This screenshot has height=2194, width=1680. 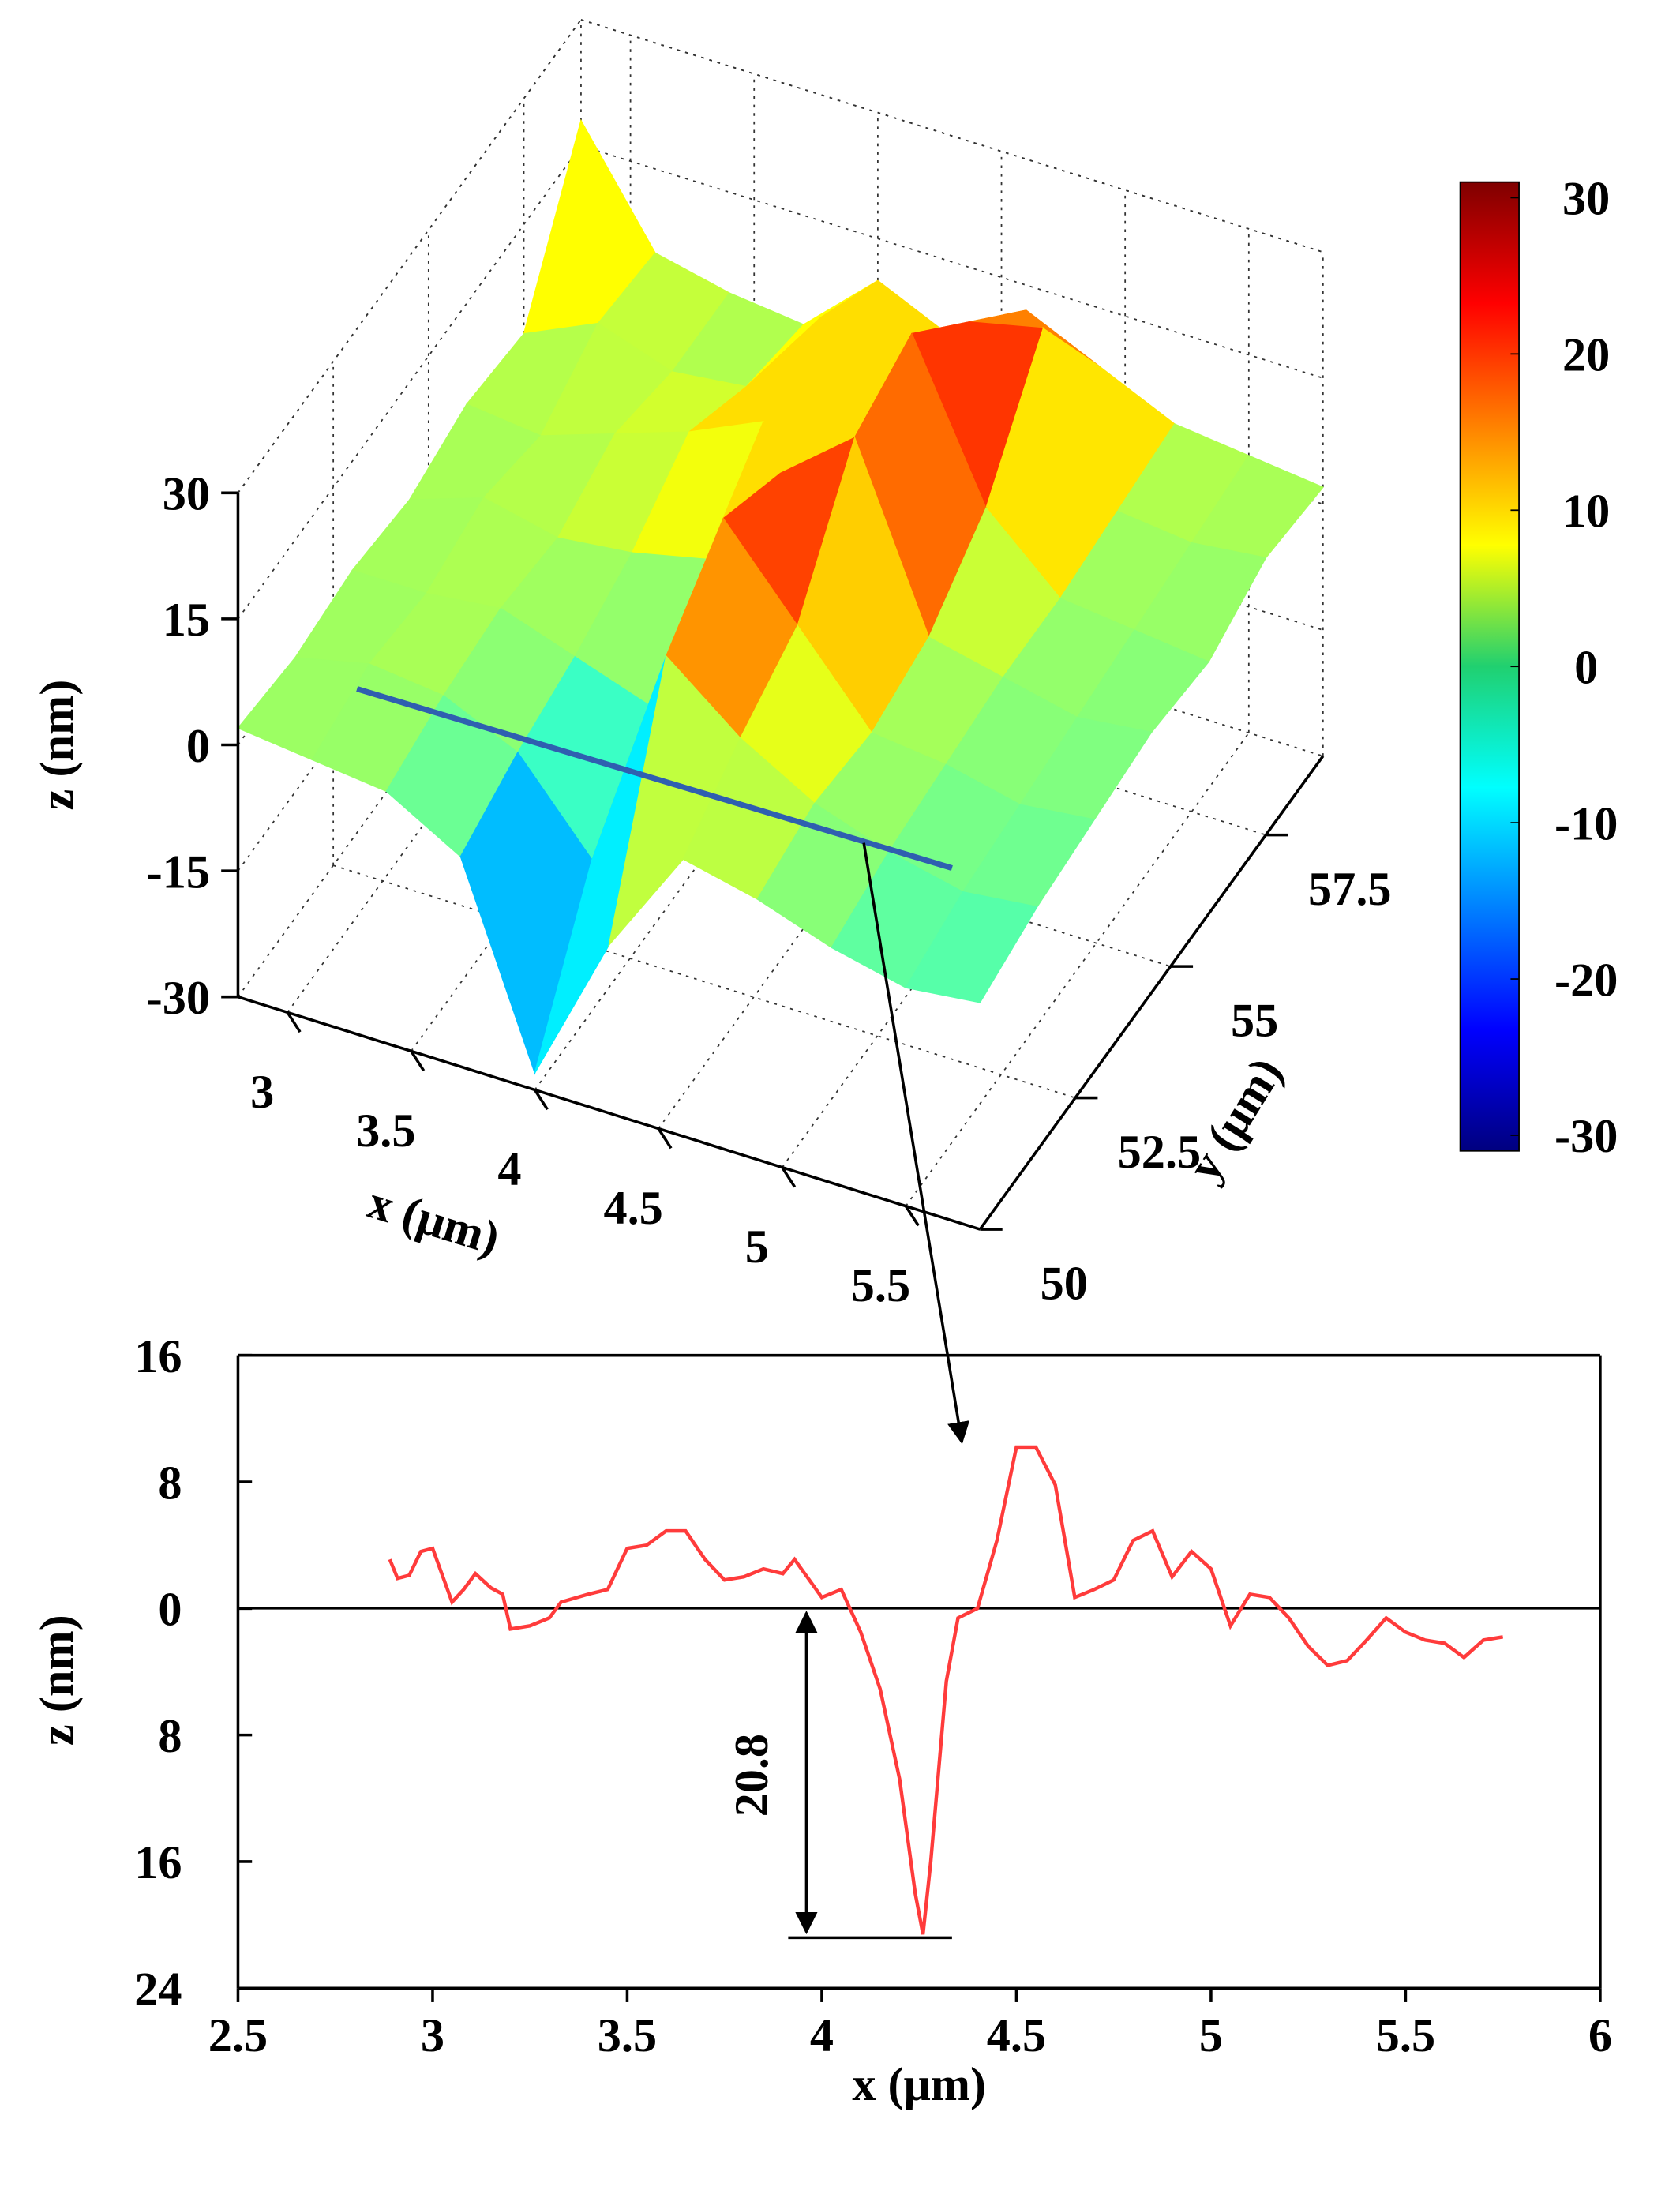 I want to click on x-tick-label: 6, so click(x=1600, y=2035).